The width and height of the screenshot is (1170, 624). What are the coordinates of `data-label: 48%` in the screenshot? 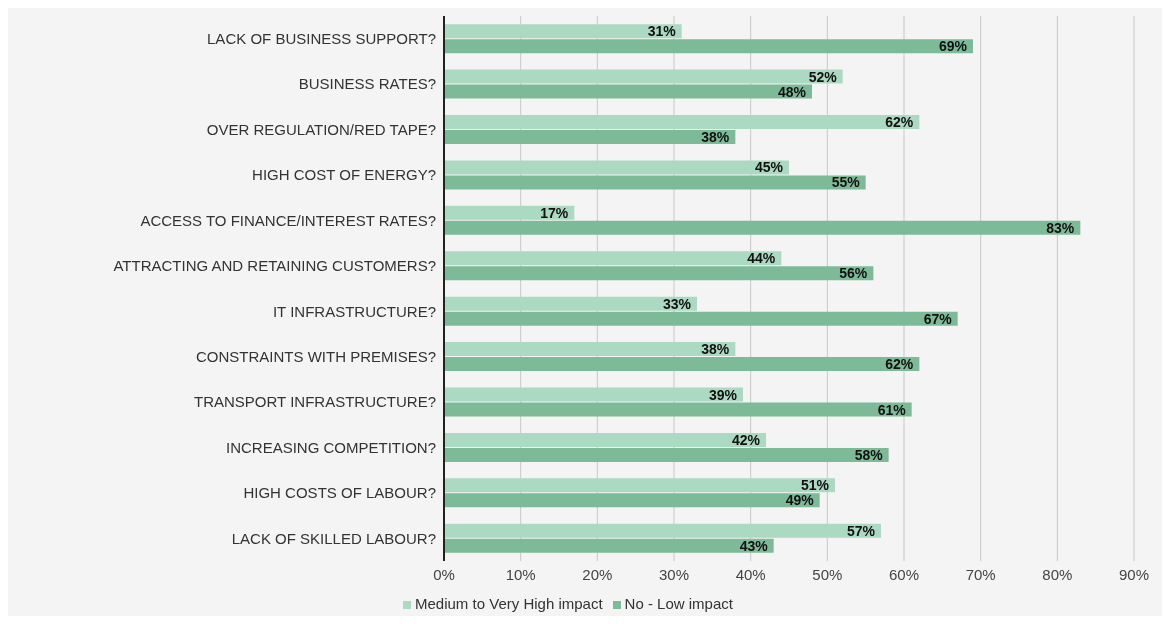 It's located at (792, 91).